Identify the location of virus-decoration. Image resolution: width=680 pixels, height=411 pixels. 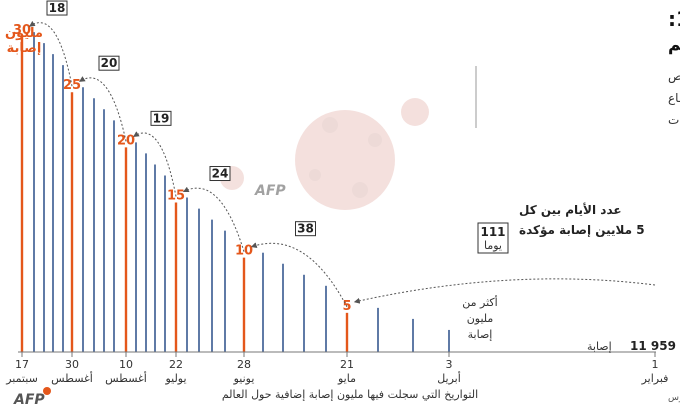
(324, 154).